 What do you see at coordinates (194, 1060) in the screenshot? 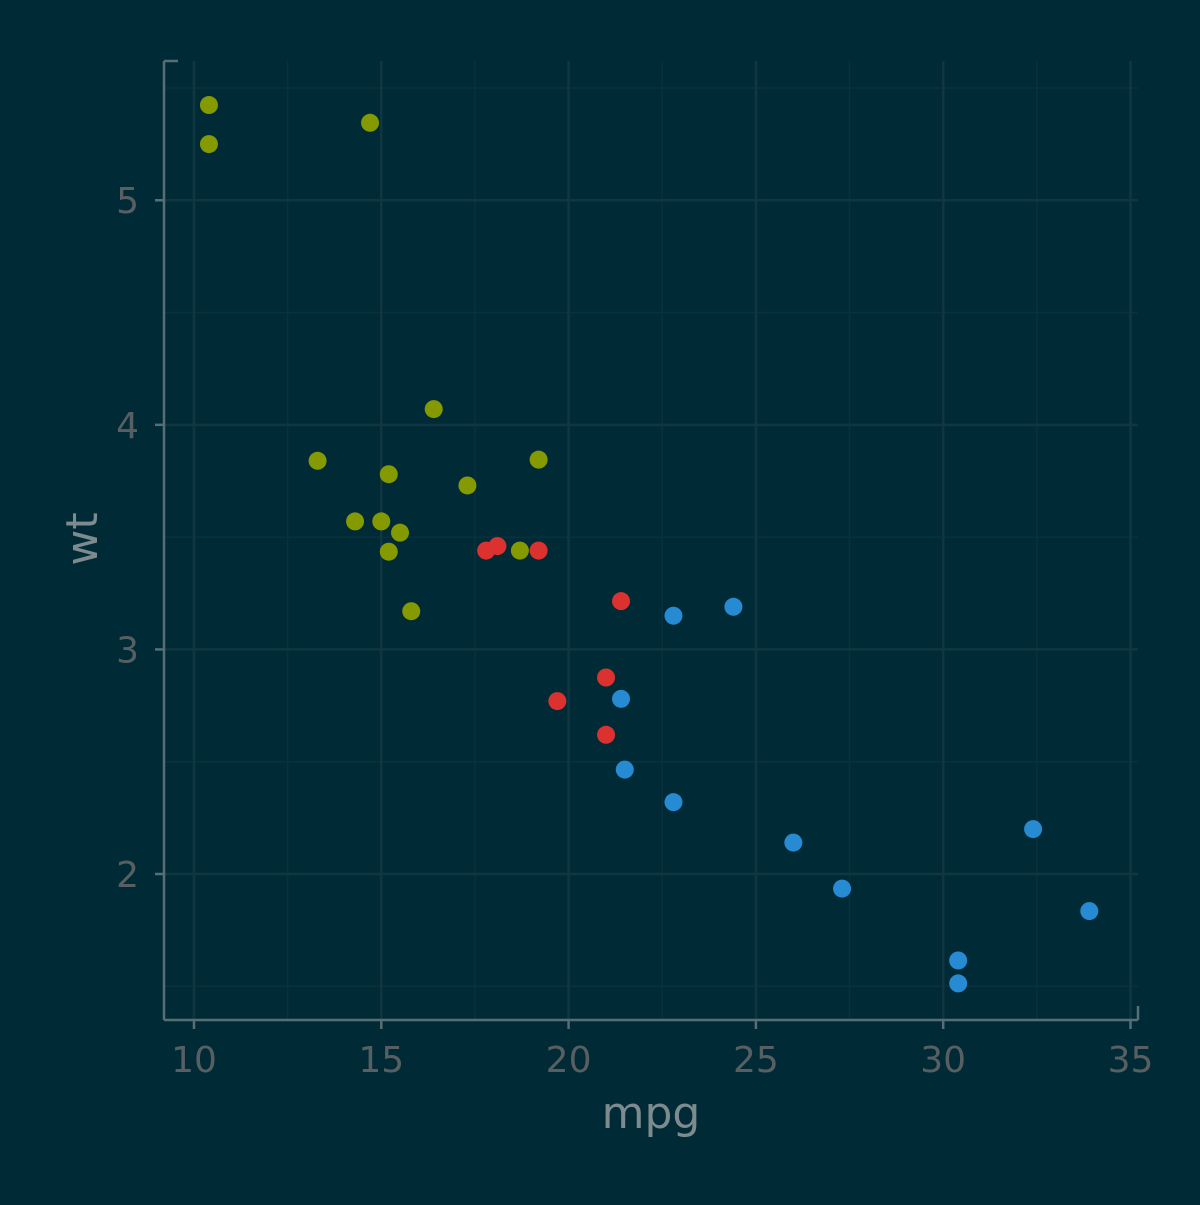
I see `x-tick-label: 10` at bounding box center [194, 1060].